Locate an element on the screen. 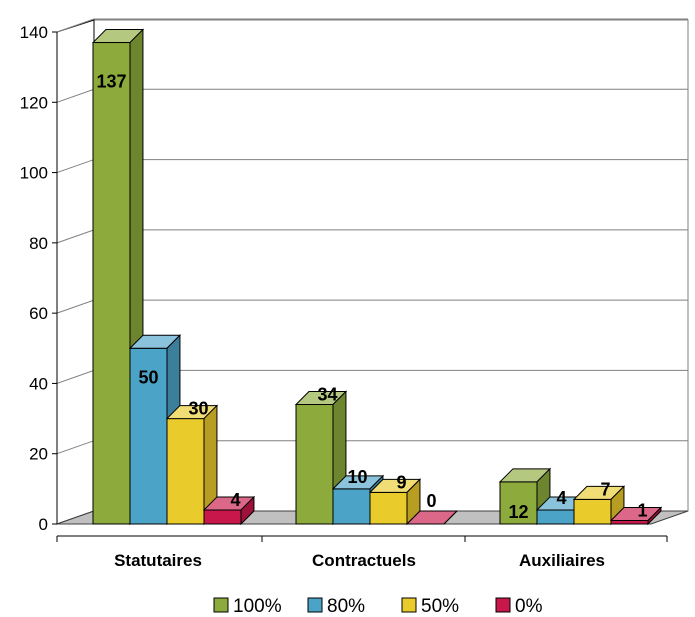 This screenshot has height=617, width=695. data-label: 34 is located at coordinates (327, 395).